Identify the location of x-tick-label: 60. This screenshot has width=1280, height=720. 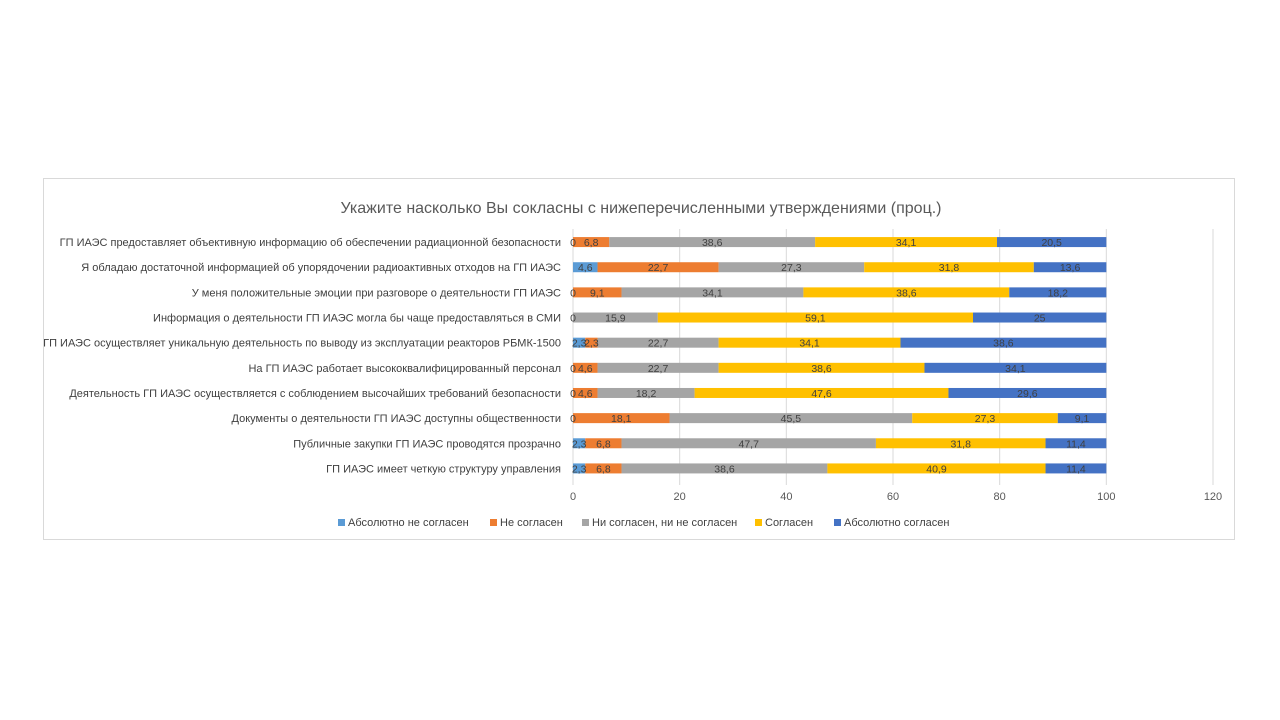
(893, 497).